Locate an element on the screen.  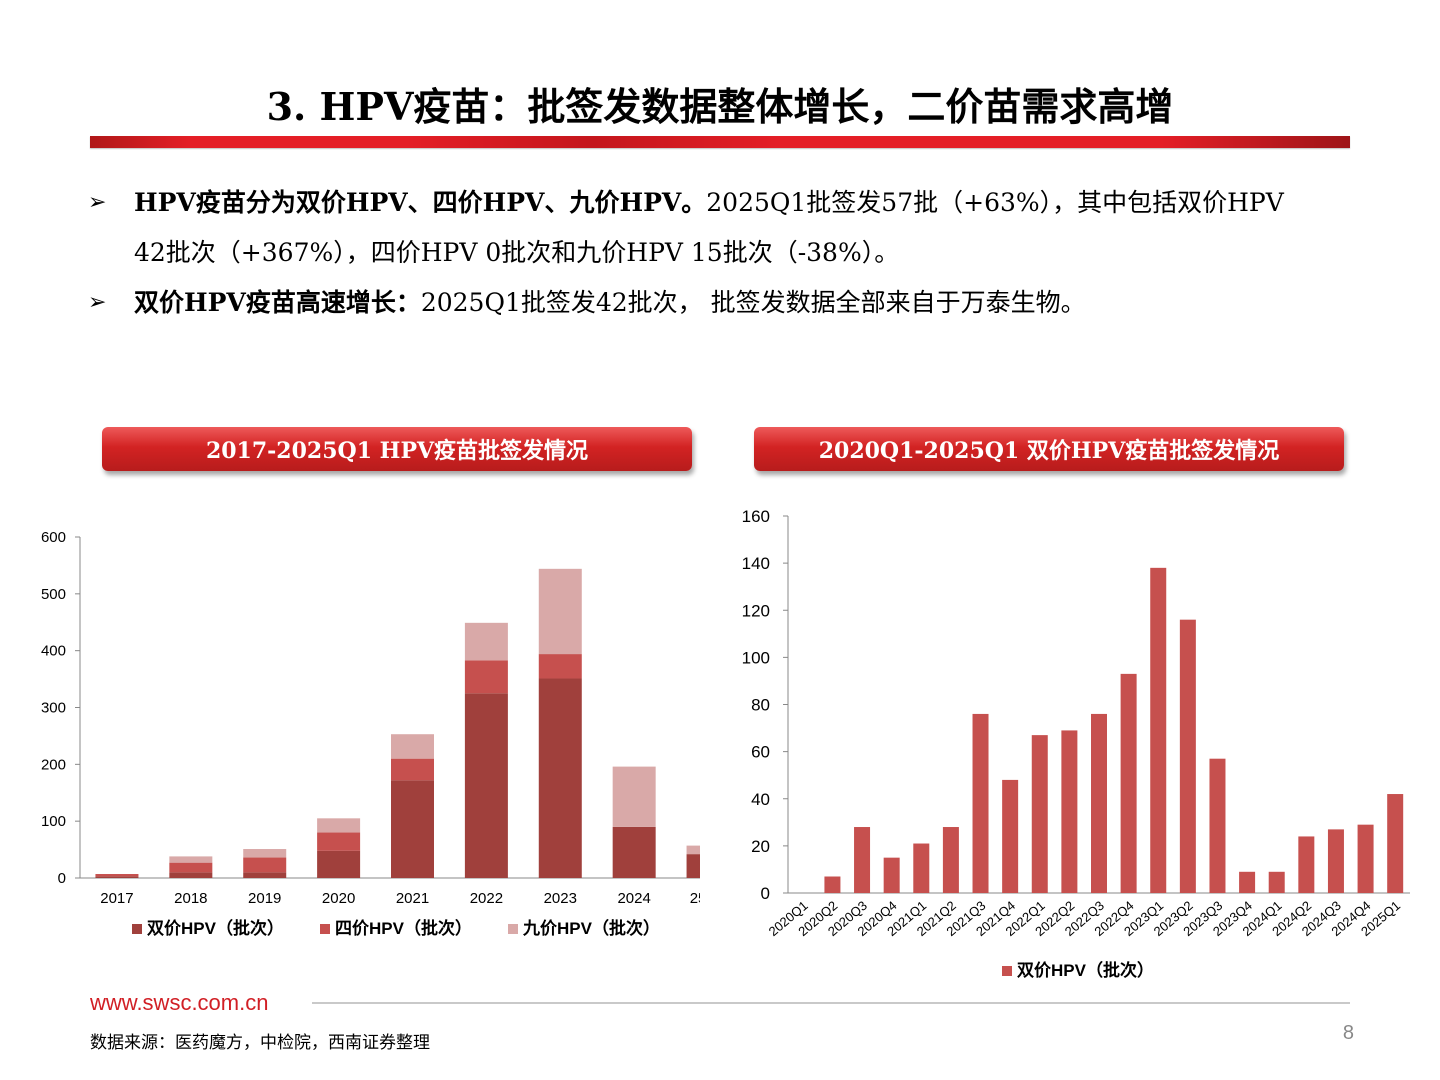
bullet-bold-text: HPV疫苗分为双价HPV、四价HPV、九价HPV。 is located at coordinates (420, 202).